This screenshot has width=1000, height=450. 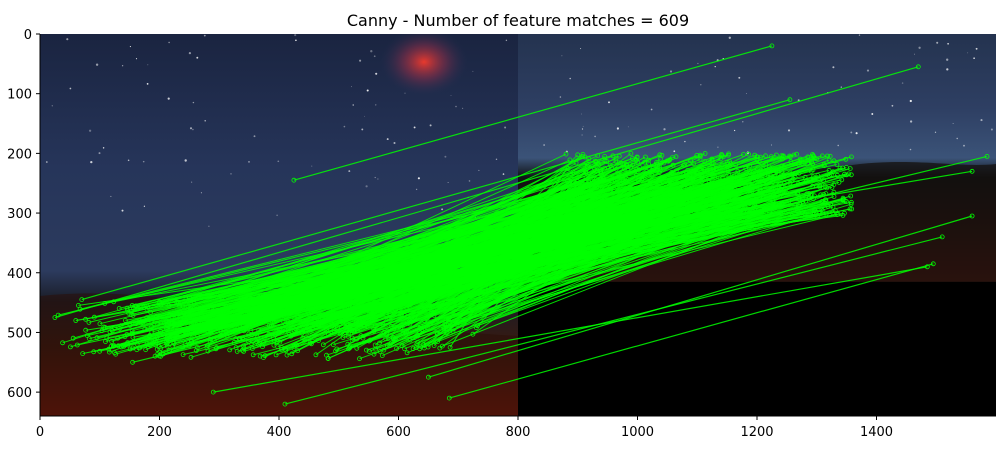 I want to click on x-tick-label: 1200, so click(x=756, y=432).